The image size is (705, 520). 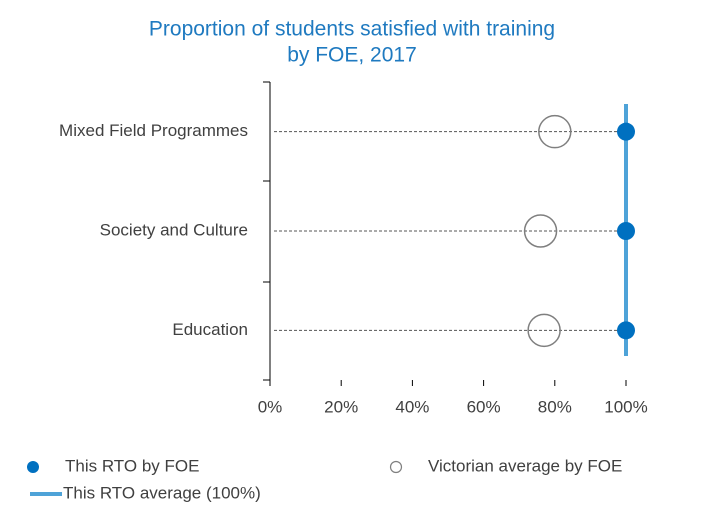 What do you see at coordinates (210, 329) in the screenshot?
I see `category-label: Education` at bounding box center [210, 329].